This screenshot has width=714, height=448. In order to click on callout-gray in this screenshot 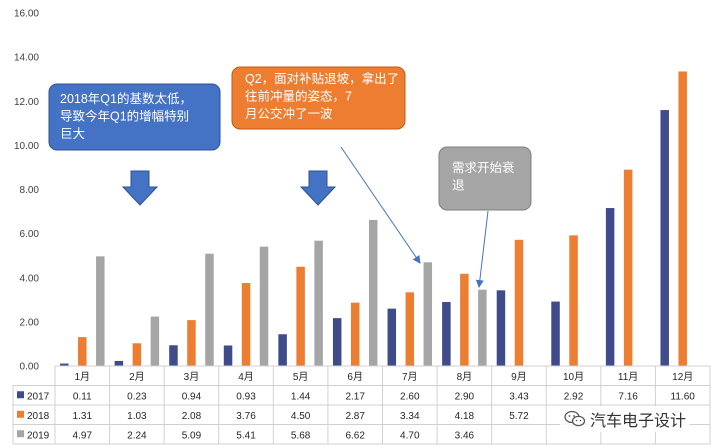, I will do `click(485, 178)`.